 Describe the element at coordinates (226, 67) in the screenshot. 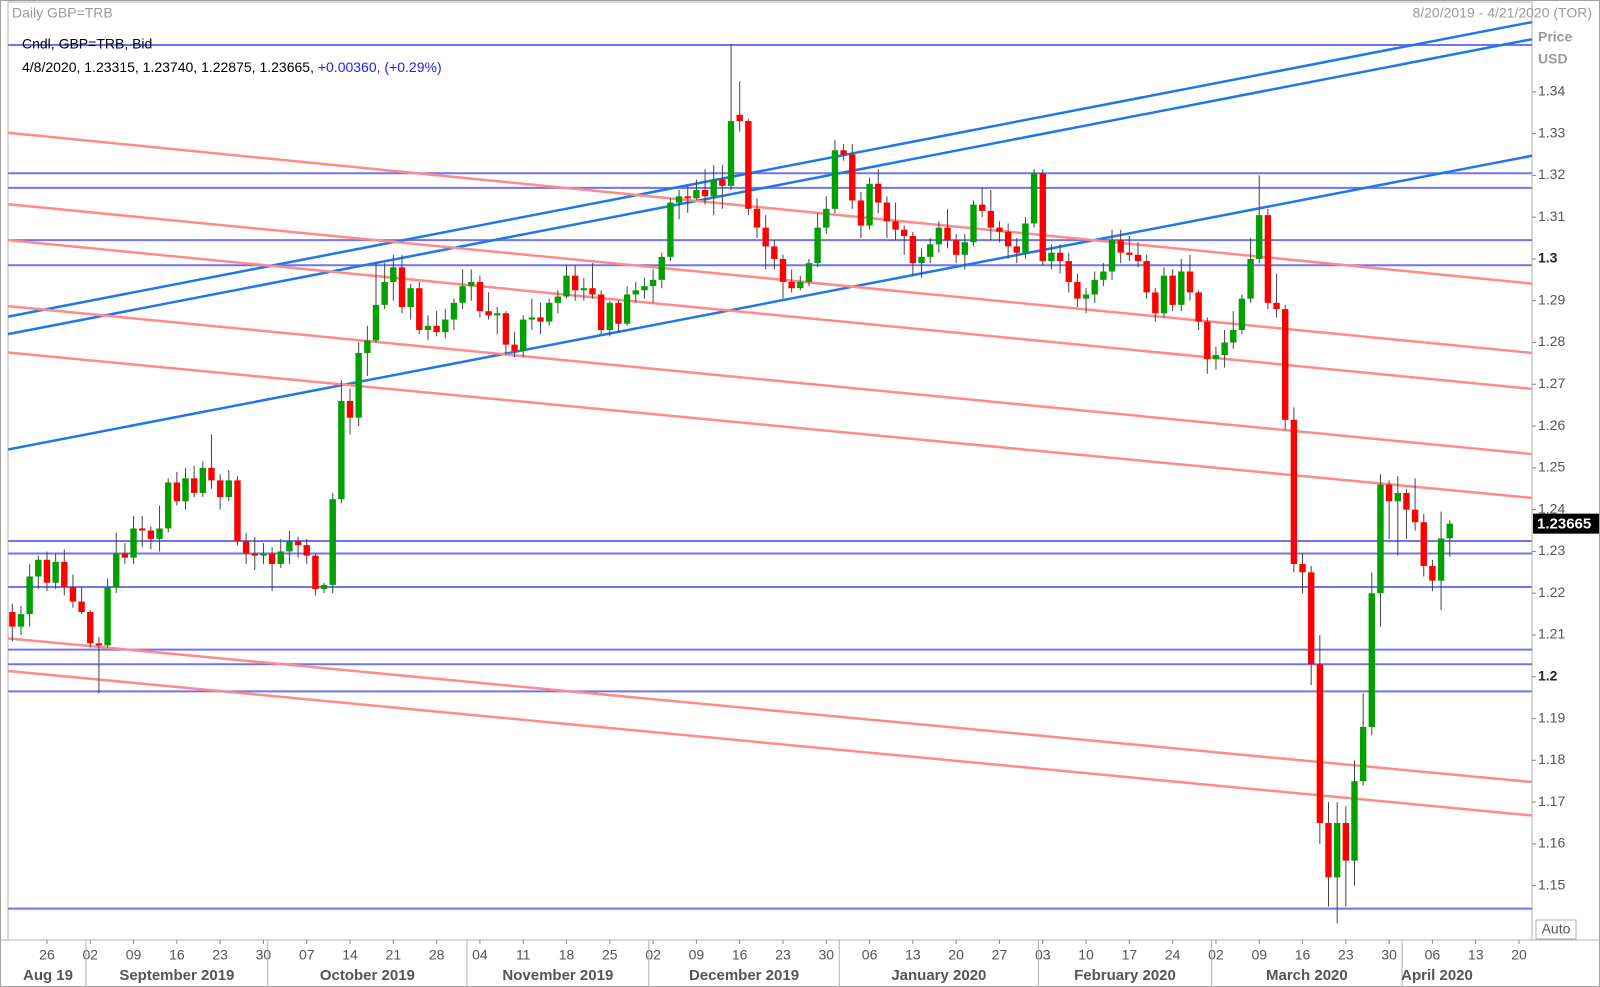

I see `legend-low: 1.22875` at that location.